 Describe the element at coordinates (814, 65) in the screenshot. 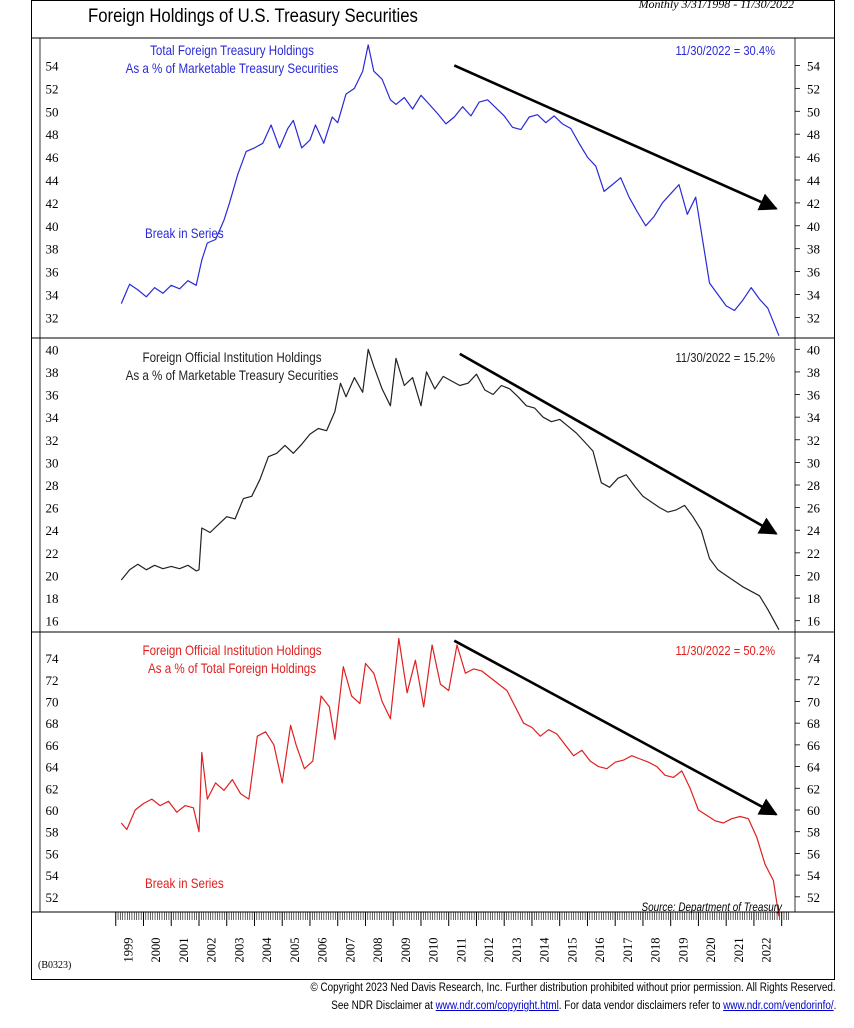

I see `panel-1-ytick-right: 54` at that location.